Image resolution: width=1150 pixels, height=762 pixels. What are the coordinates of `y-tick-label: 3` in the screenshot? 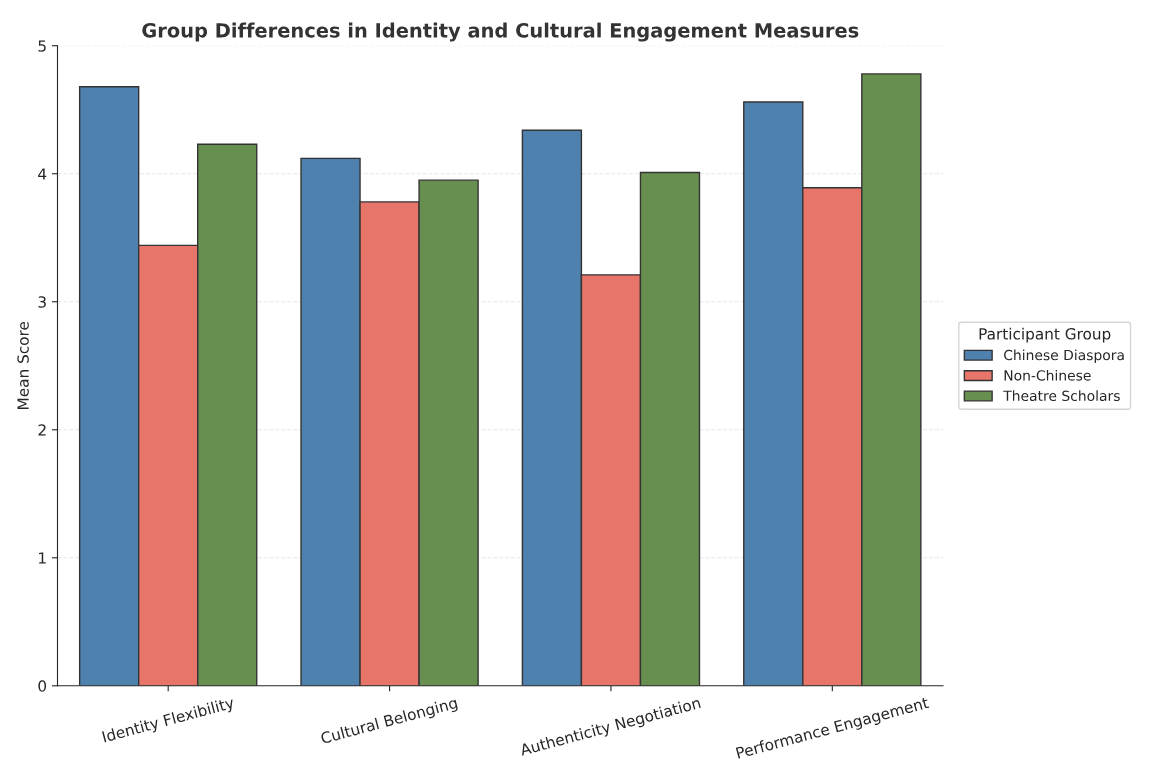 It's located at (42, 302).